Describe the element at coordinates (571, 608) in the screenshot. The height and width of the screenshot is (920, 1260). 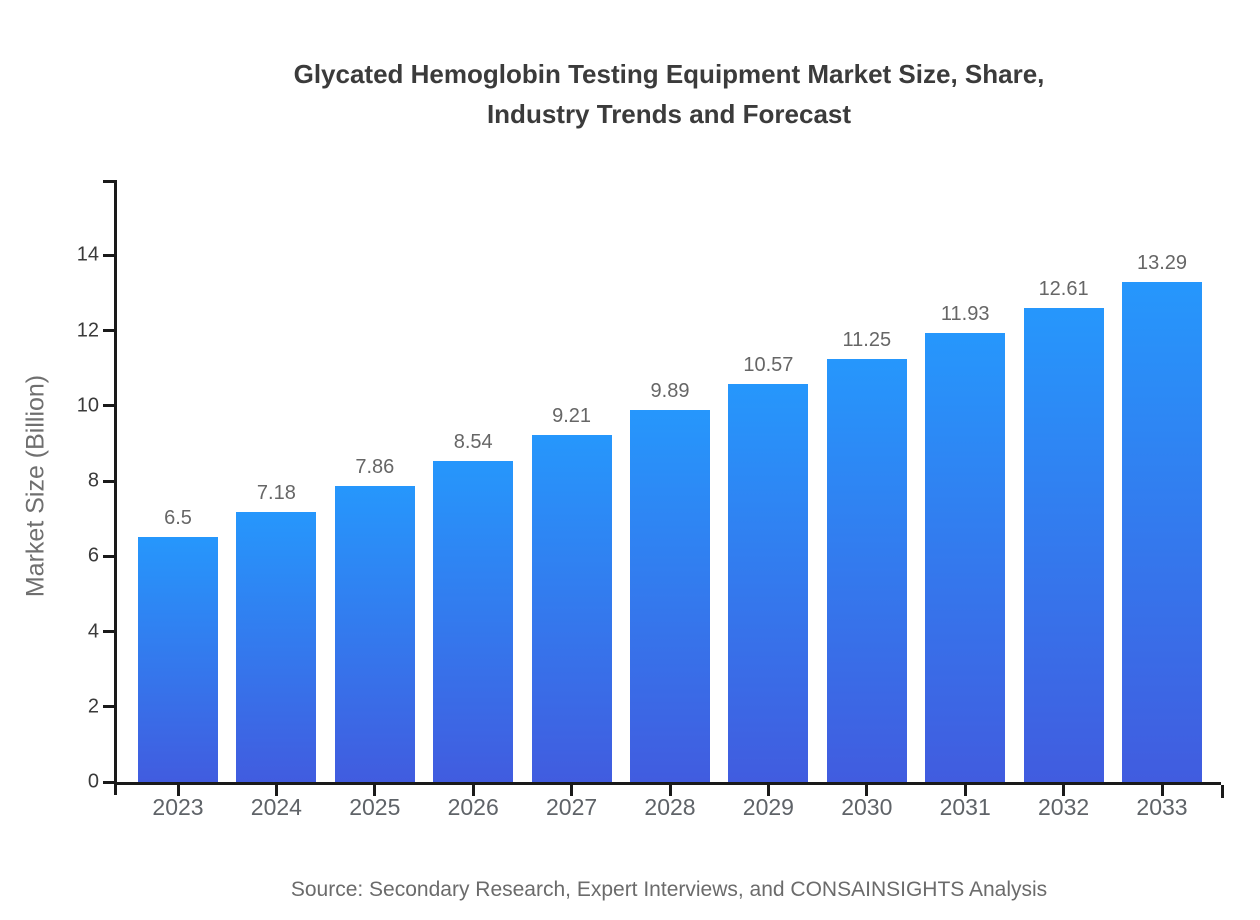
I see `bar-2027` at that location.